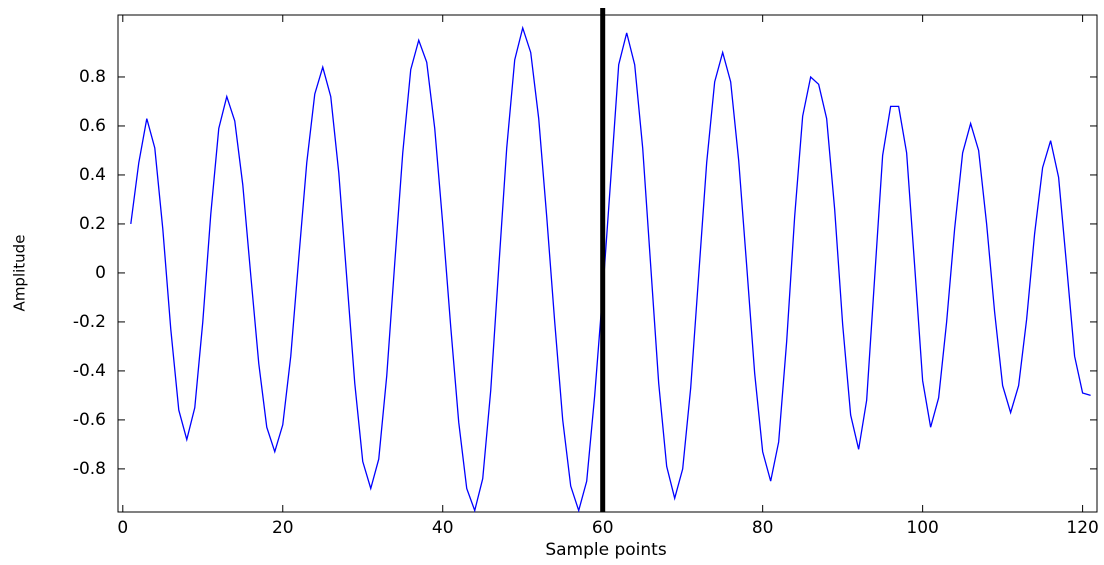 This screenshot has height=565, width=1104. What do you see at coordinates (92, 126) in the screenshot?
I see `y-tick-label: 0.6` at bounding box center [92, 126].